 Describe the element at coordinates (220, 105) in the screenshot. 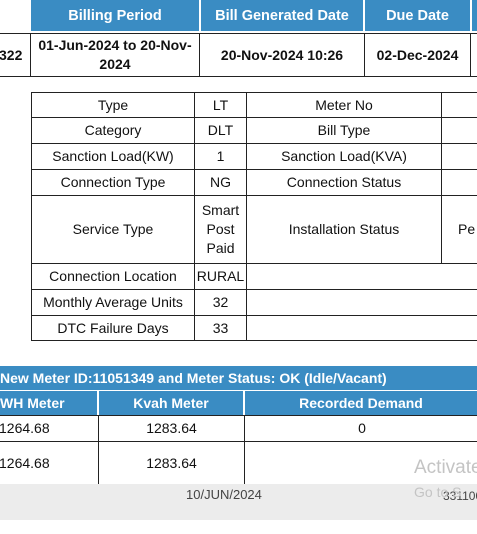

I see `type-value: LT` at that location.